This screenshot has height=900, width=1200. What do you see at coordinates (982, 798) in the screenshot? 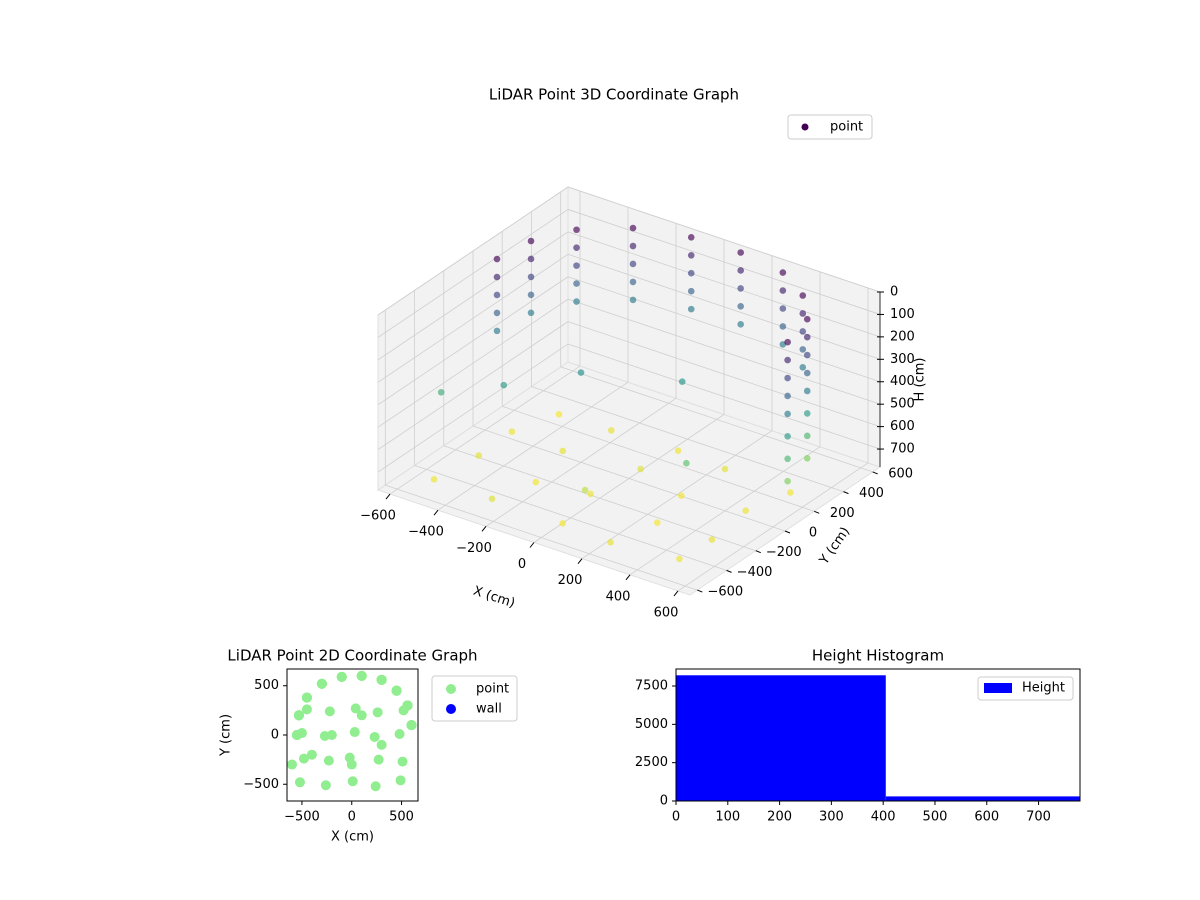
I see `bar` at bounding box center [982, 798].